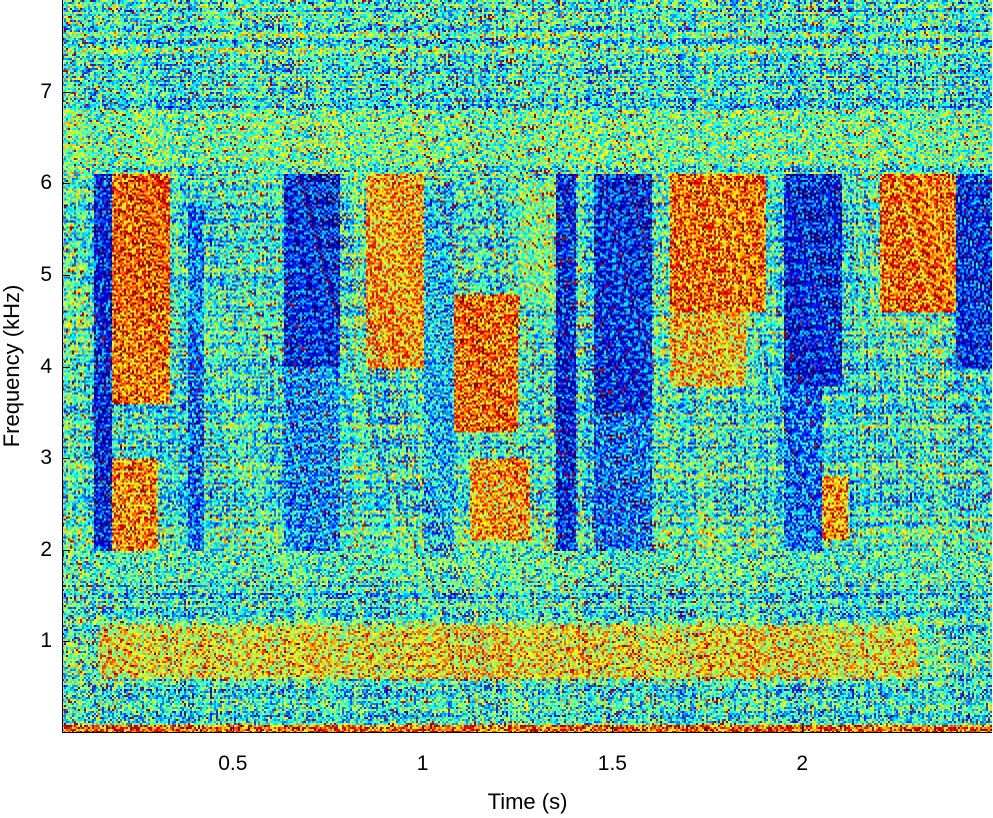 This screenshot has width=993, height=818. I want to click on y-tick-label: 7, so click(46, 91).